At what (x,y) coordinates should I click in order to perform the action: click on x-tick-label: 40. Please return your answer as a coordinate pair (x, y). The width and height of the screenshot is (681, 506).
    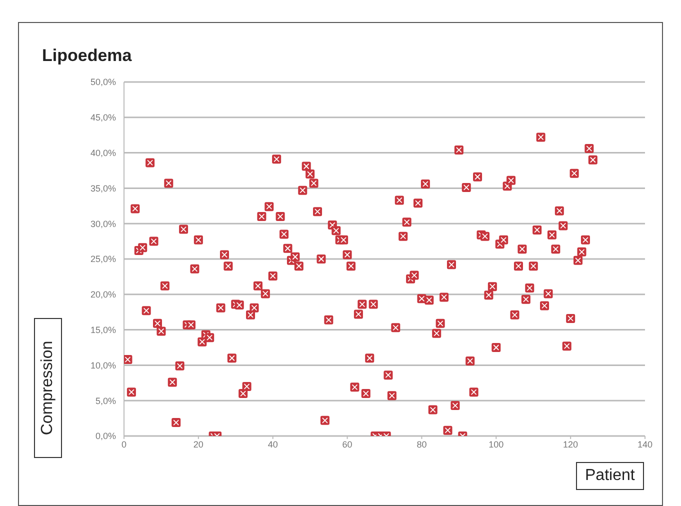
    Looking at the image, I should click on (273, 444).